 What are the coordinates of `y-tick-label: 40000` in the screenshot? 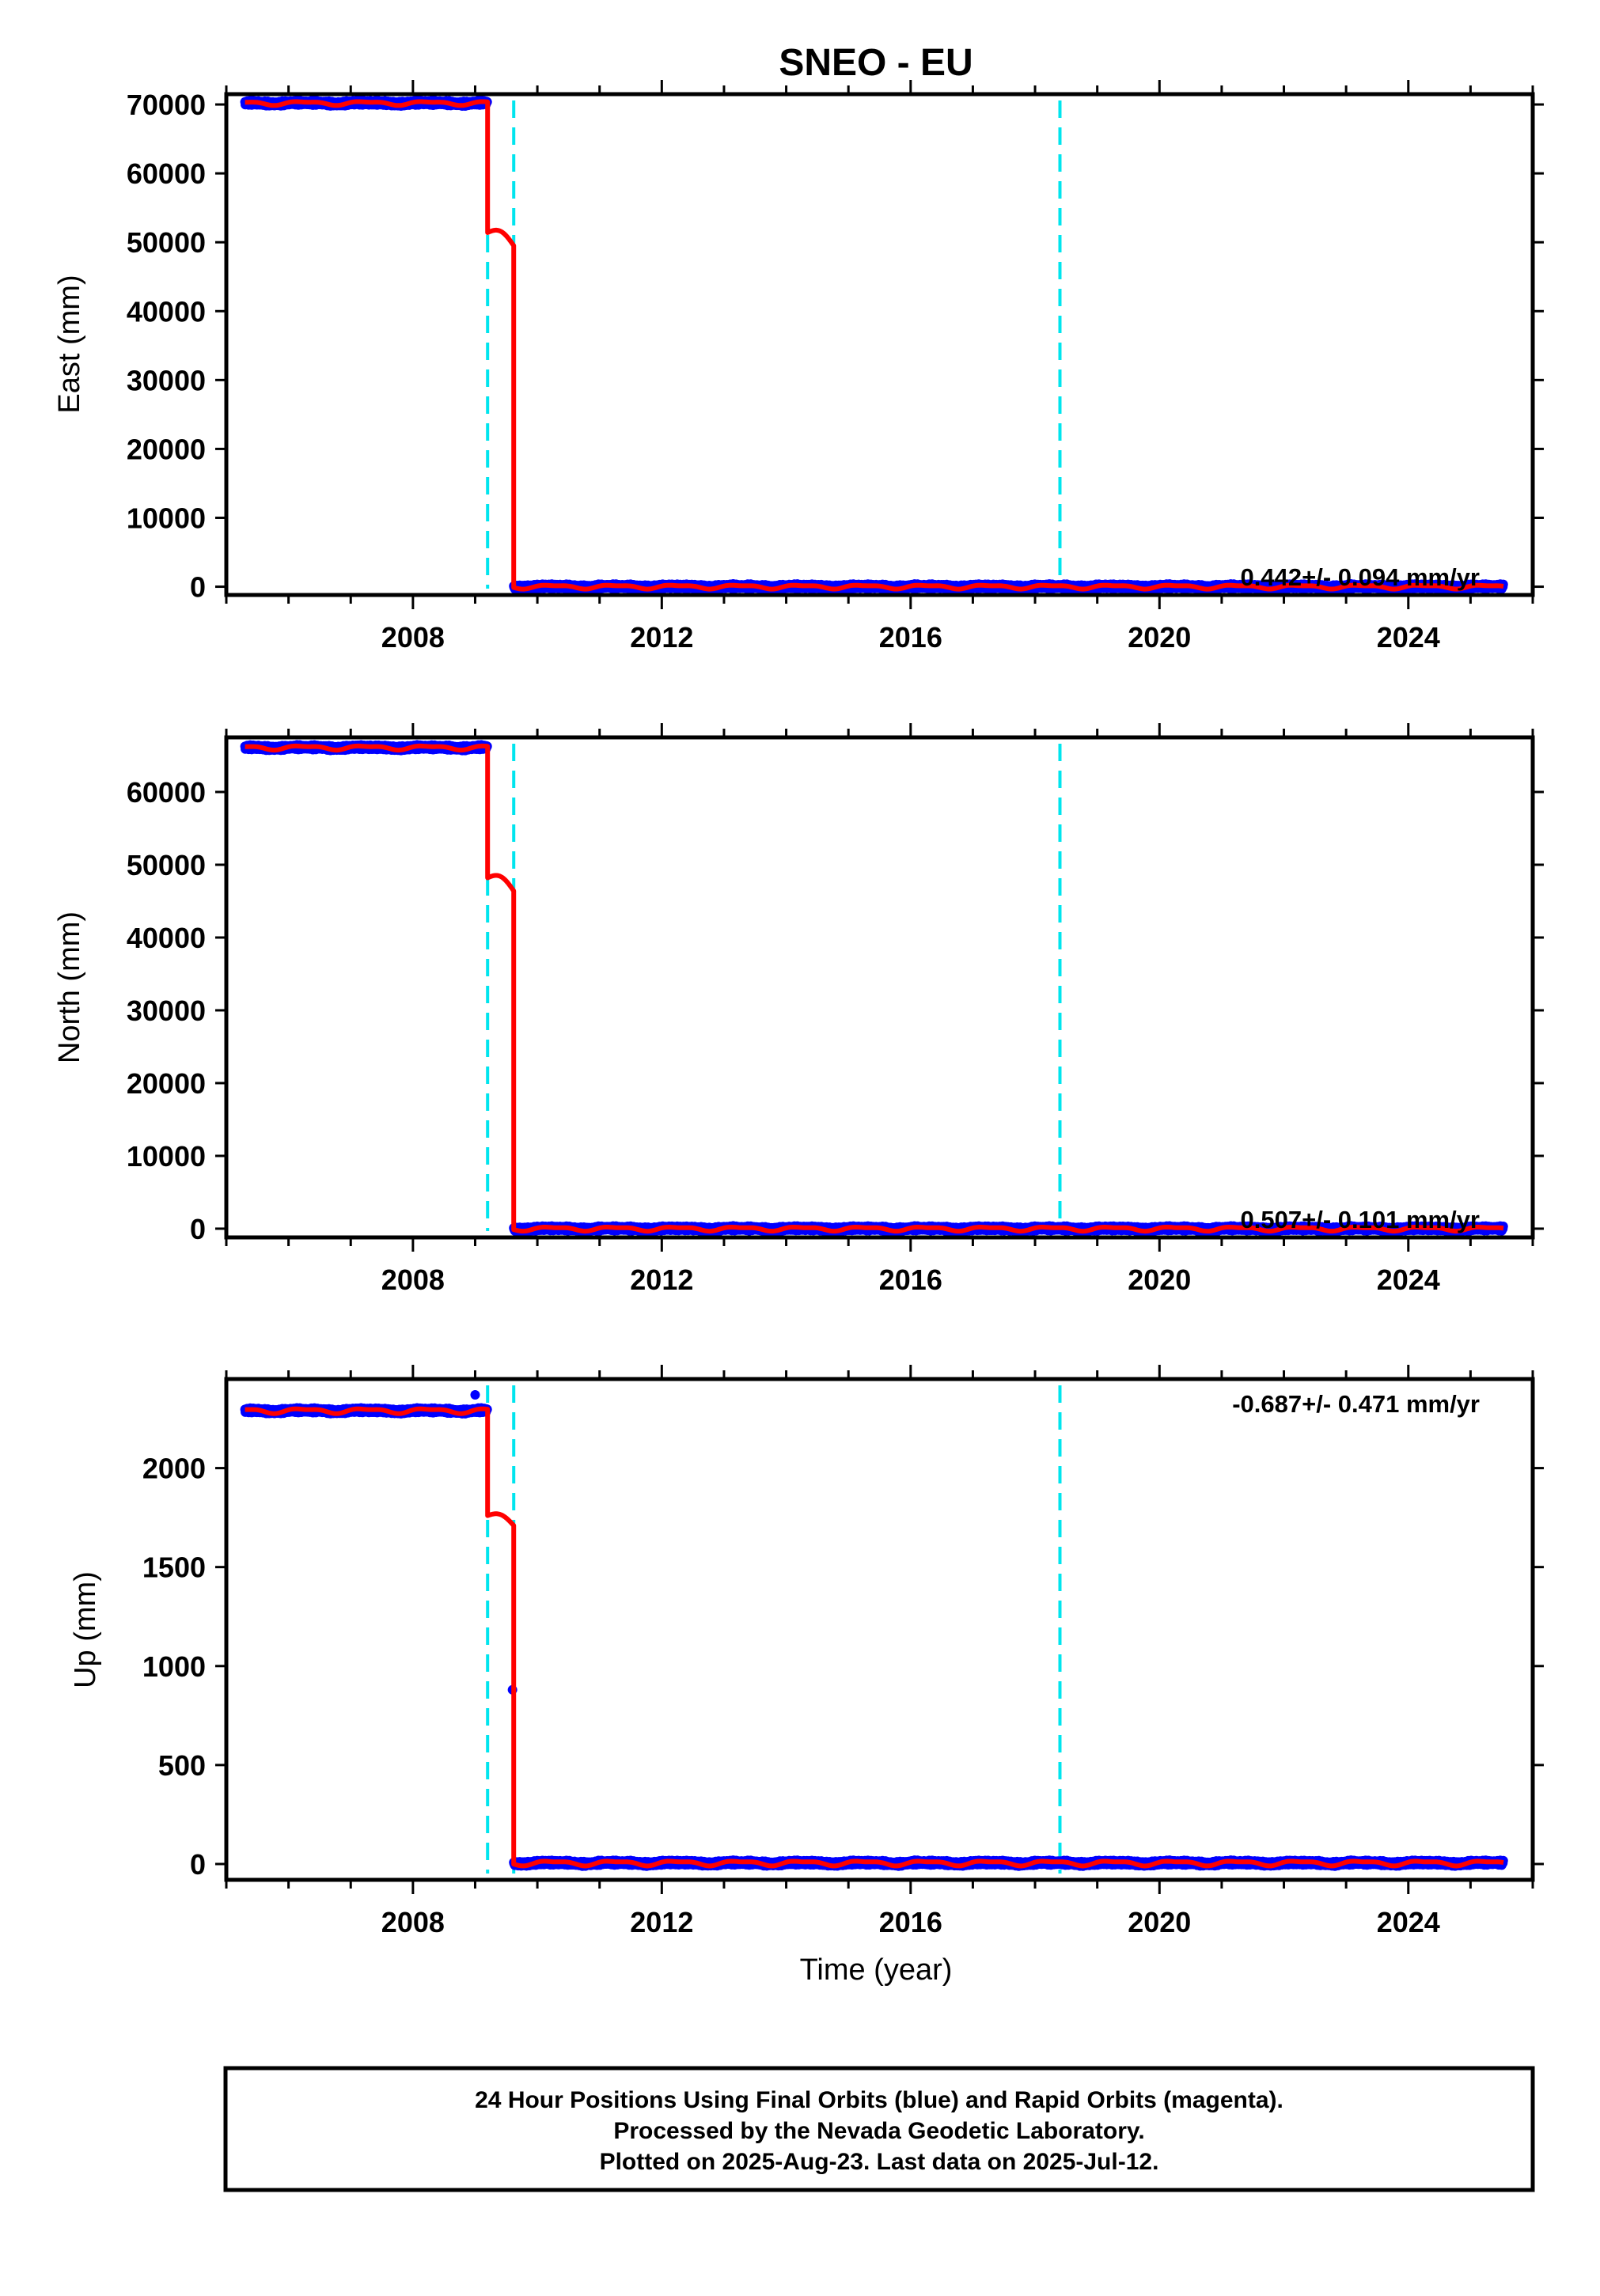 It's located at (166, 311).